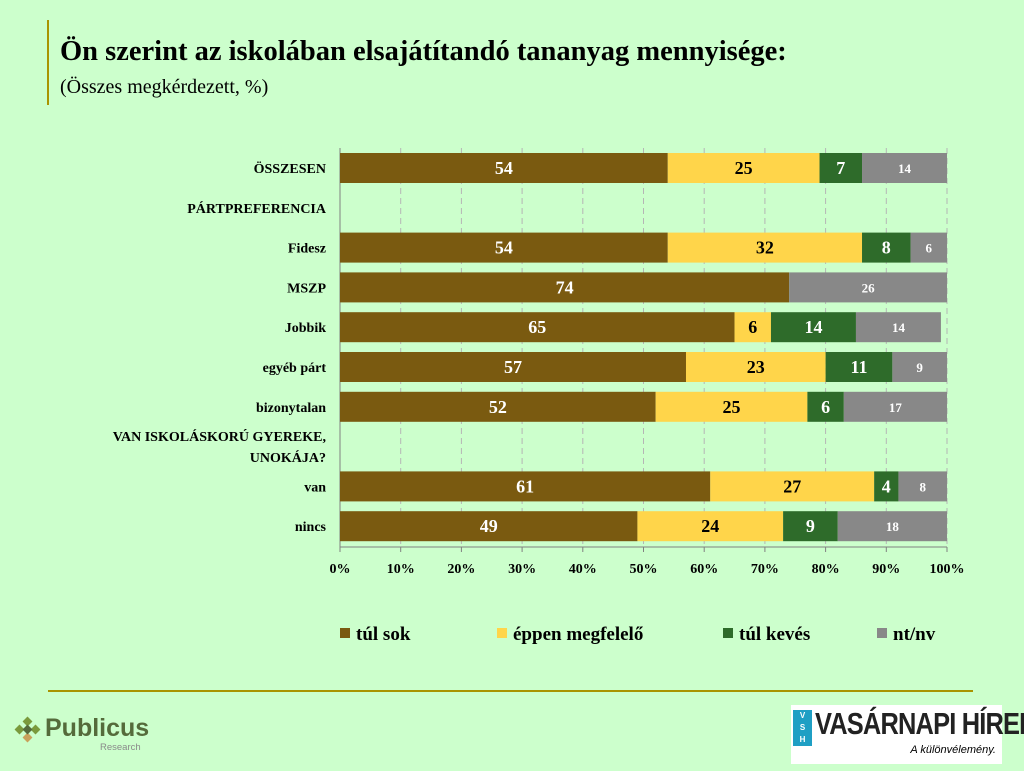 This screenshot has width=1024, height=771. I want to click on legend-label: túl kevés, so click(774, 634).